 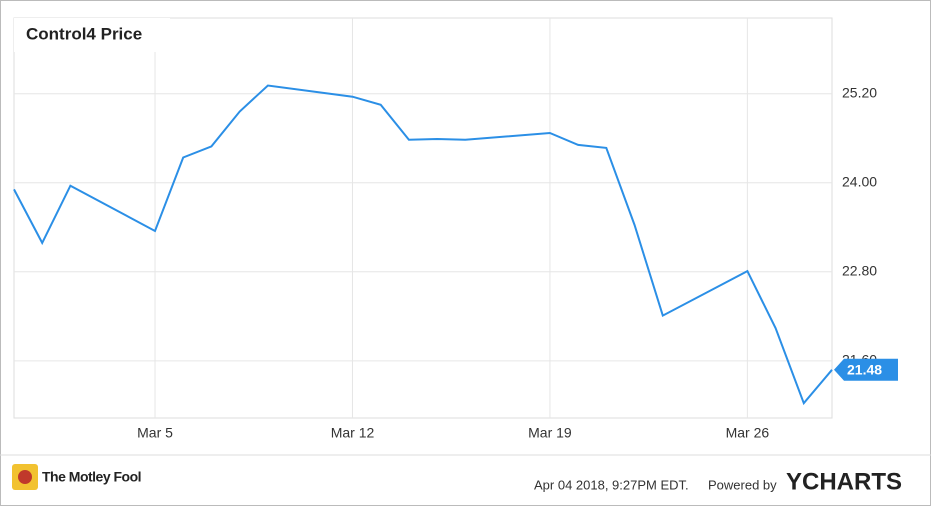 What do you see at coordinates (353, 433) in the screenshot?
I see `x-tick-label: Mar 12` at bounding box center [353, 433].